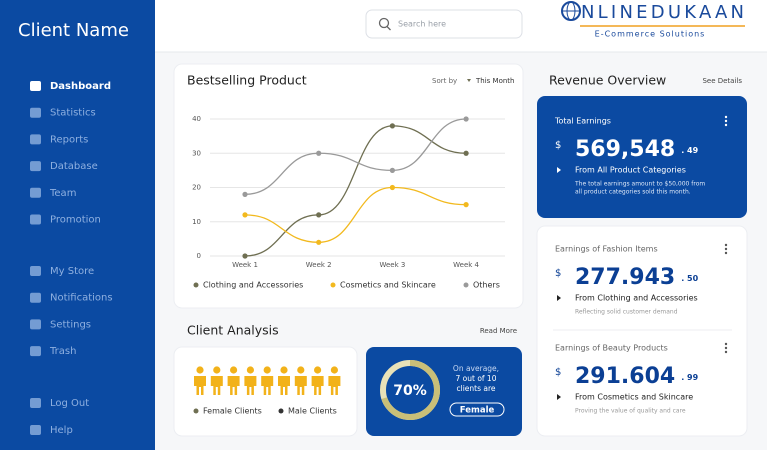 This screenshot has width=767, height=450. Describe the element at coordinates (410, 390) in the screenshot. I see `ring-value` at that location.